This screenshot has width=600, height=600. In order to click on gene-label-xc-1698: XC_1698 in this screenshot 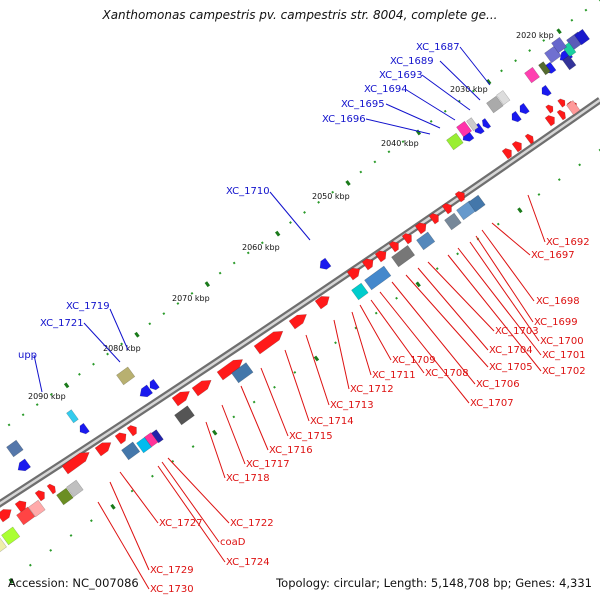, I will do `click(558, 301)`.